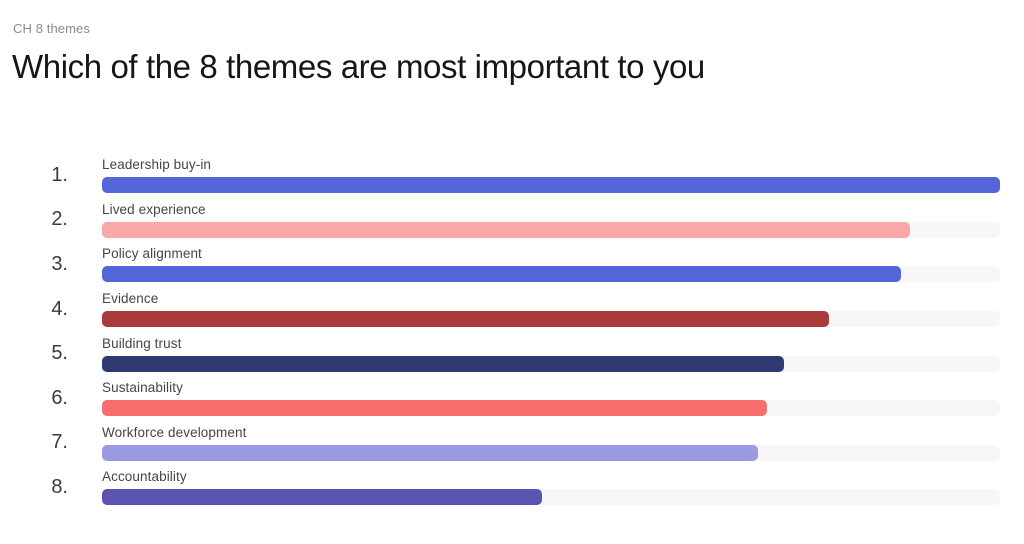 This screenshot has width=1024, height=544. I want to click on ranking-row: 4. Evidence, so click(500, 309).